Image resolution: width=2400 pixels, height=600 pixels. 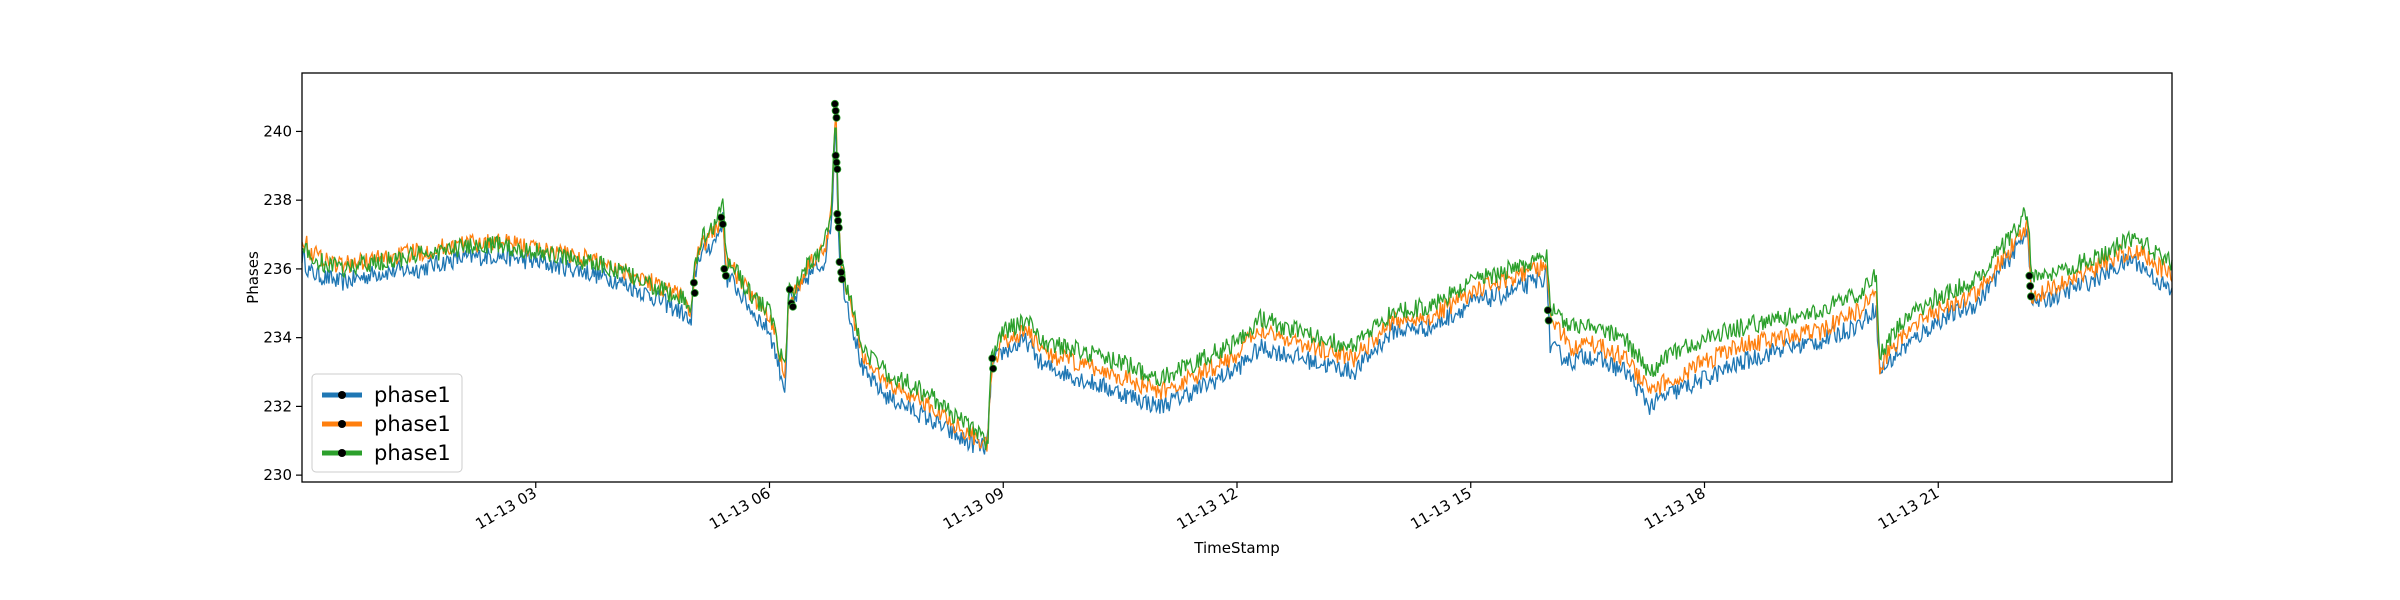 What do you see at coordinates (253, 277) in the screenshot?
I see `y-axis-label: Phases` at bounding box center [253, 277].